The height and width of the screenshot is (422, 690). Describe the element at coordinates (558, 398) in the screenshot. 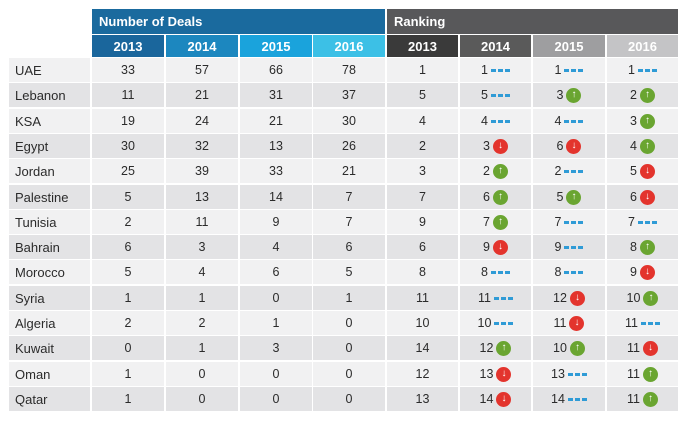

I see `rank-value: 14` at that location.